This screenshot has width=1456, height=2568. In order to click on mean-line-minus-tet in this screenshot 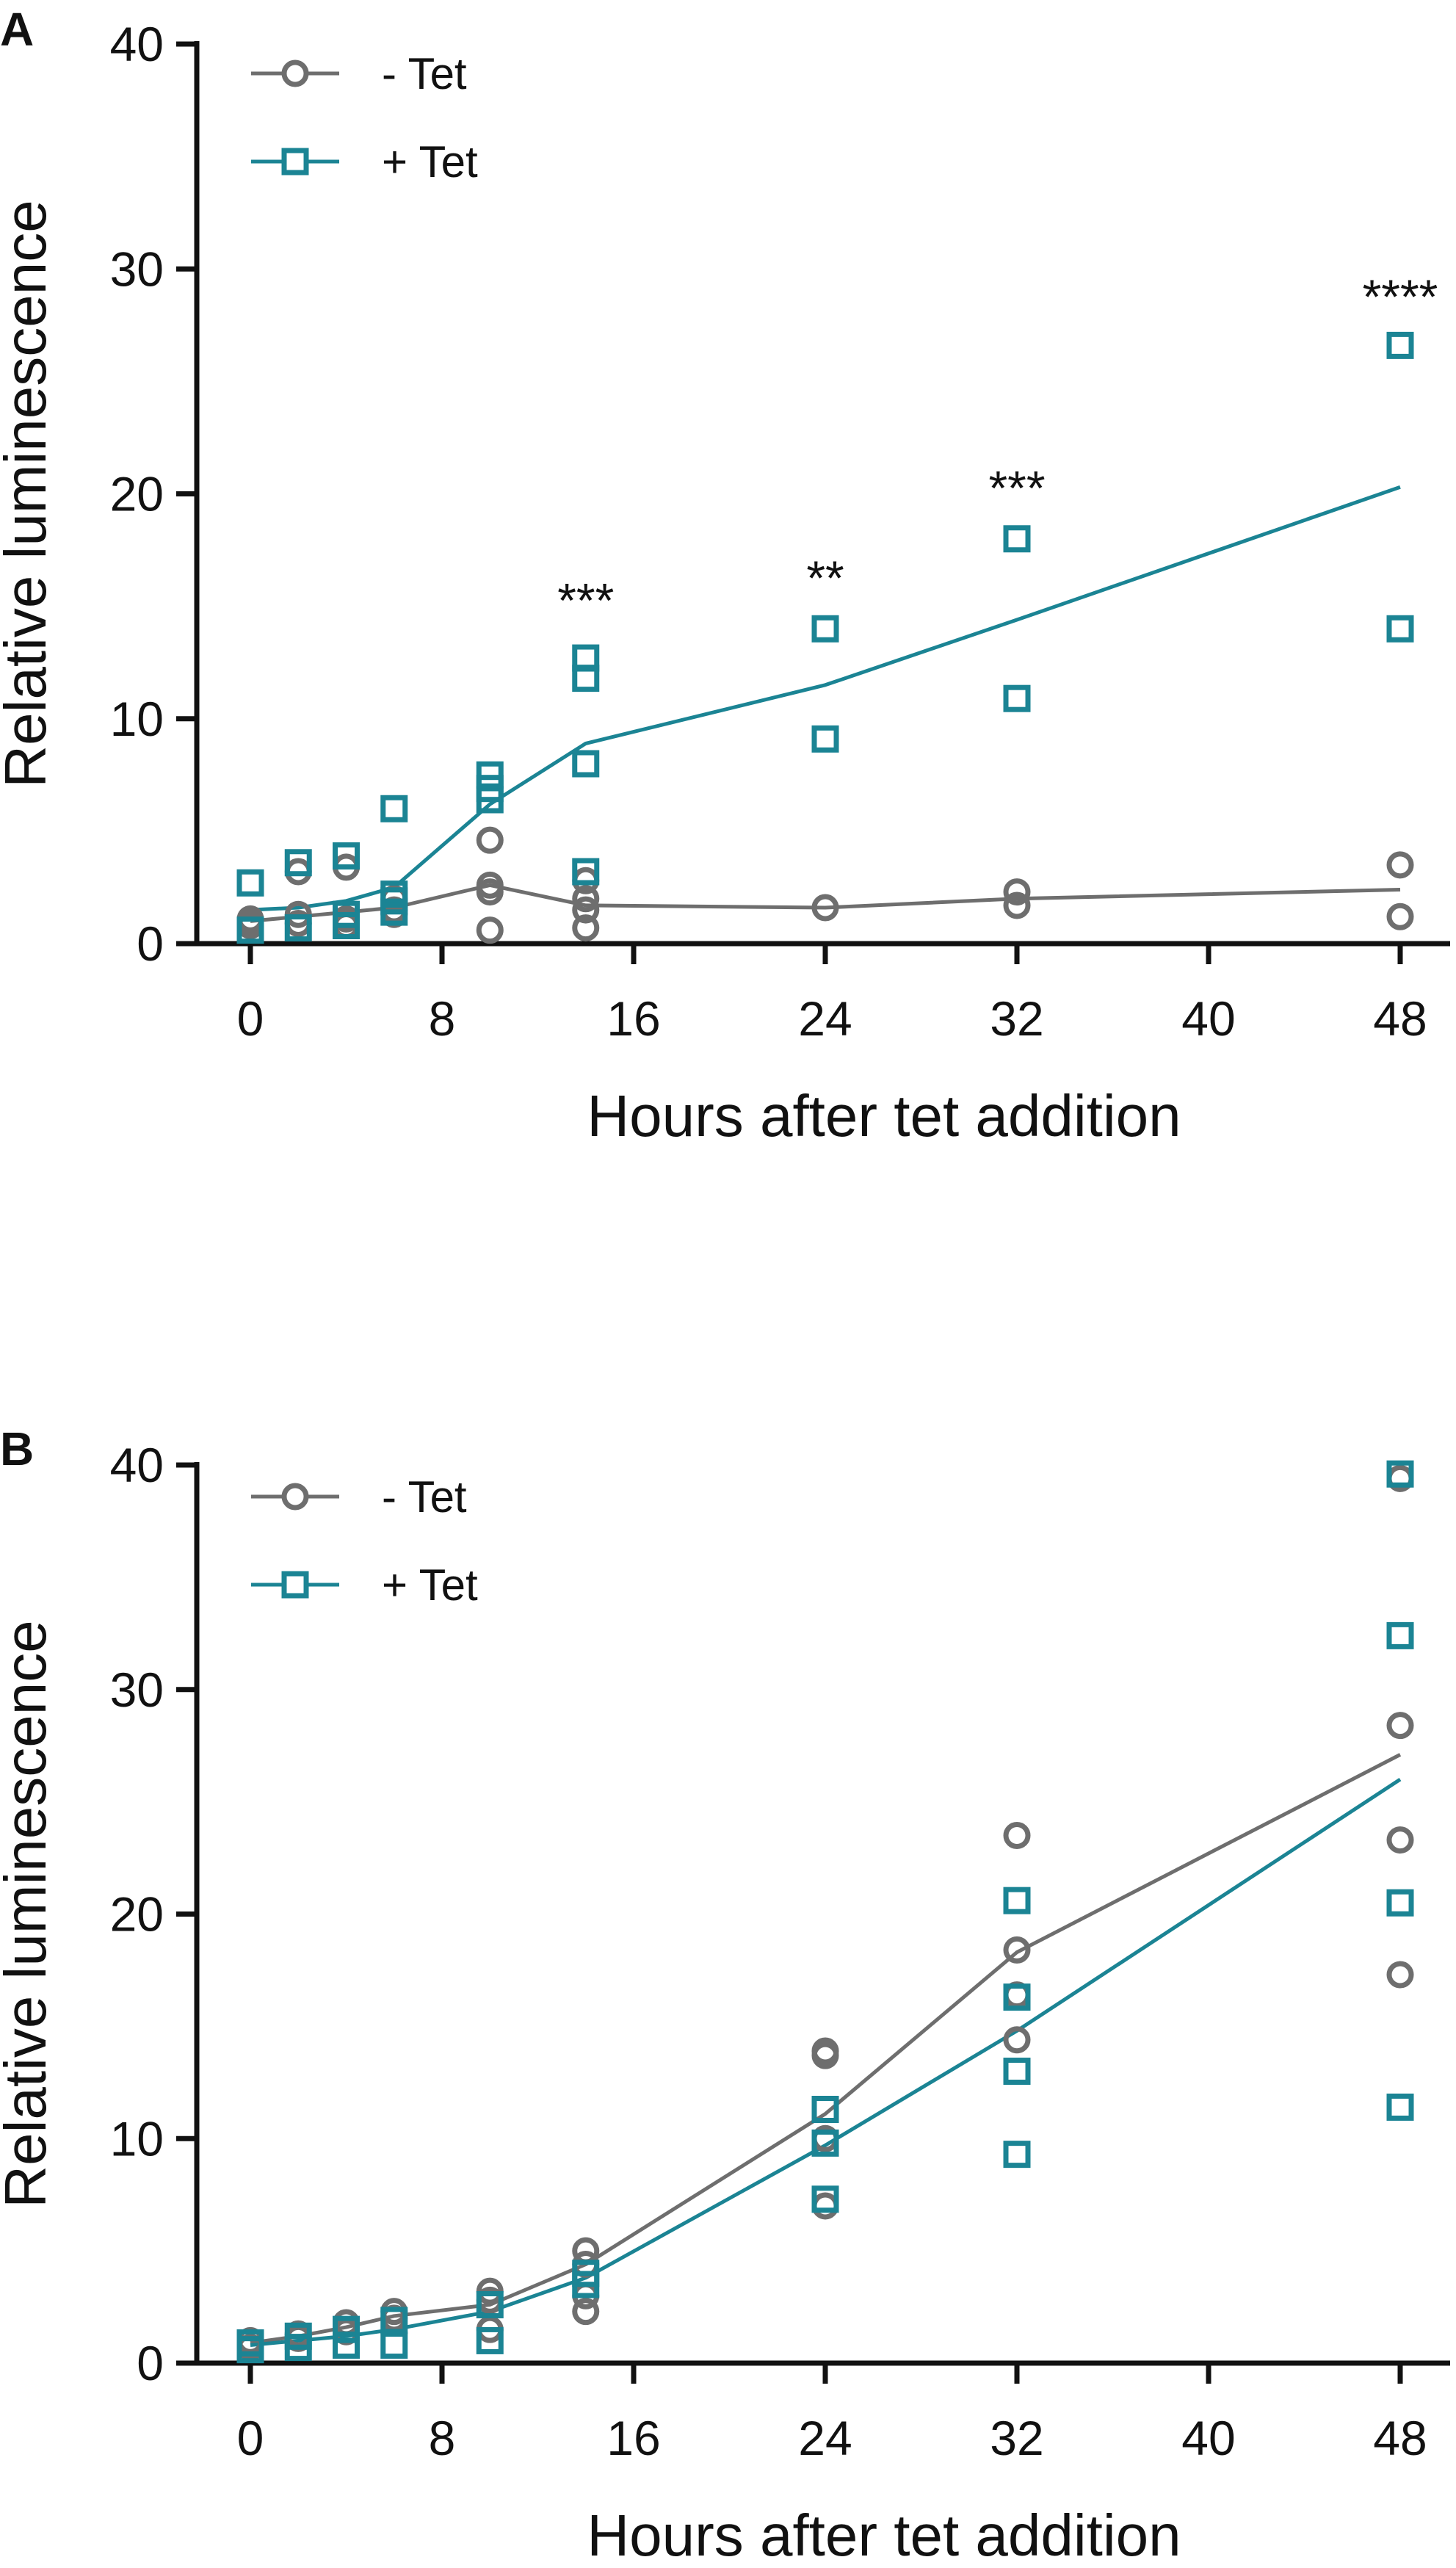, I will do `click(825, 903)`.